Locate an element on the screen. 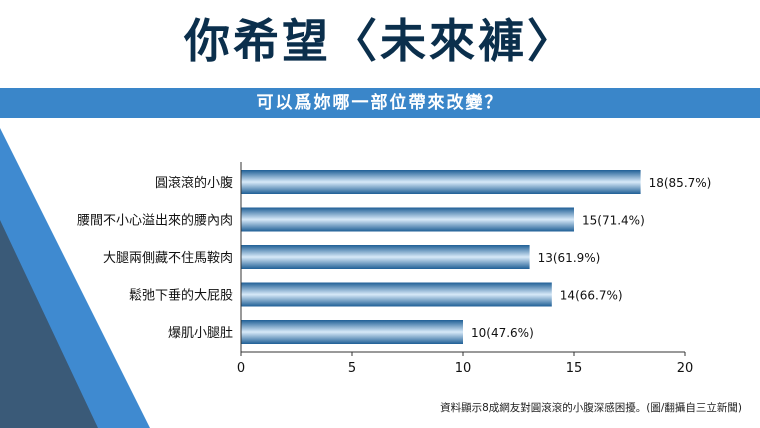  x-tick-label-2: 10 is located at coordinates (463, 368).